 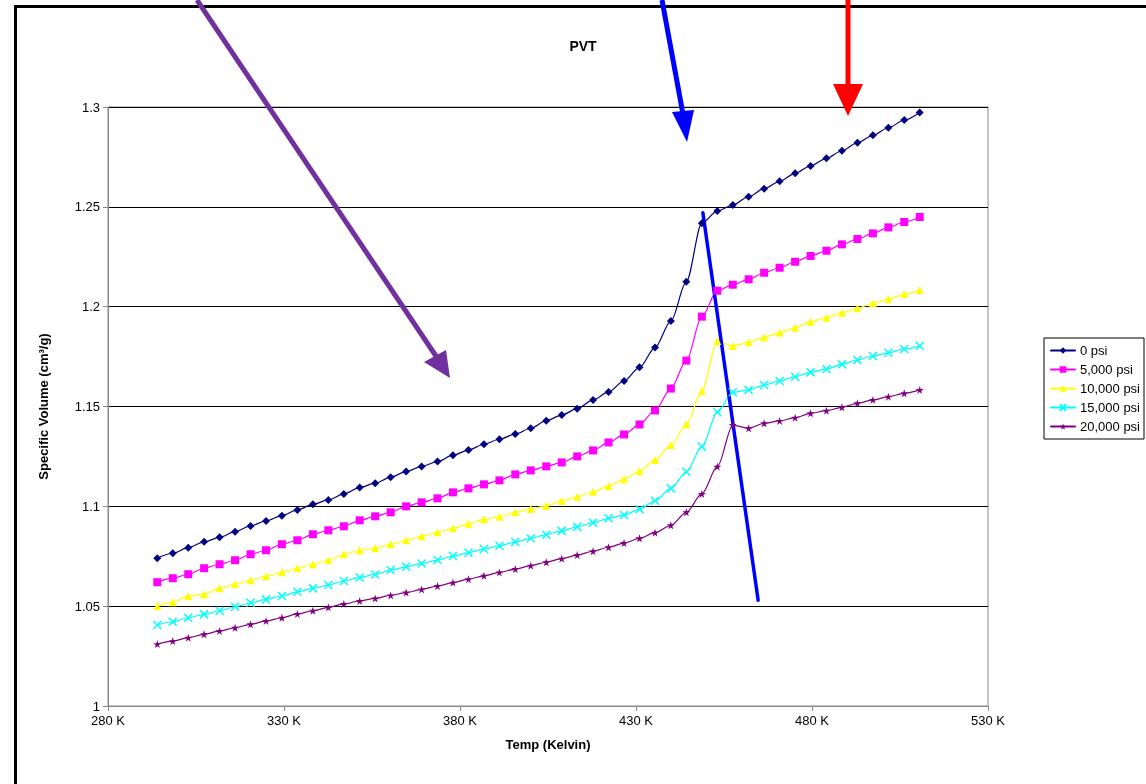 I want to click on legend-label: 0 psi, so click(x=1094, y=350).